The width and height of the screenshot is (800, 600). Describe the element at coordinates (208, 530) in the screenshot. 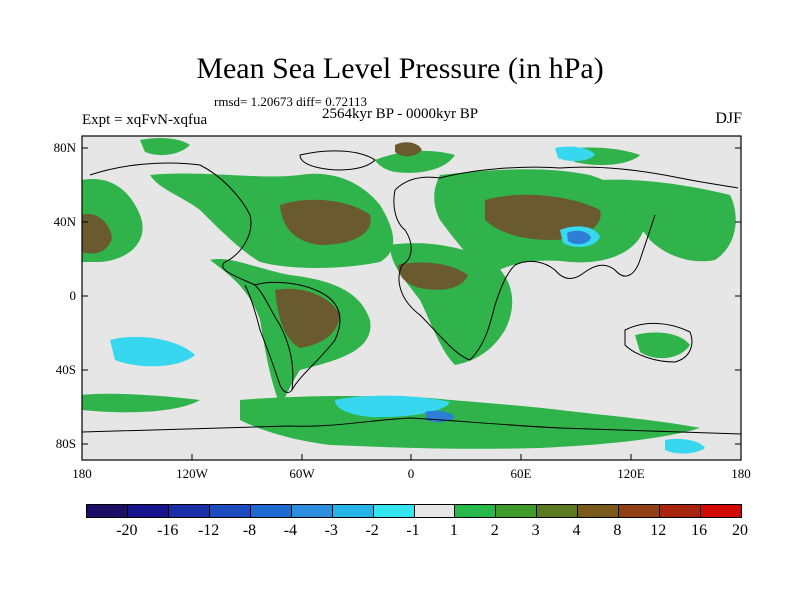

I see `colorbar-label: -12` at that location.